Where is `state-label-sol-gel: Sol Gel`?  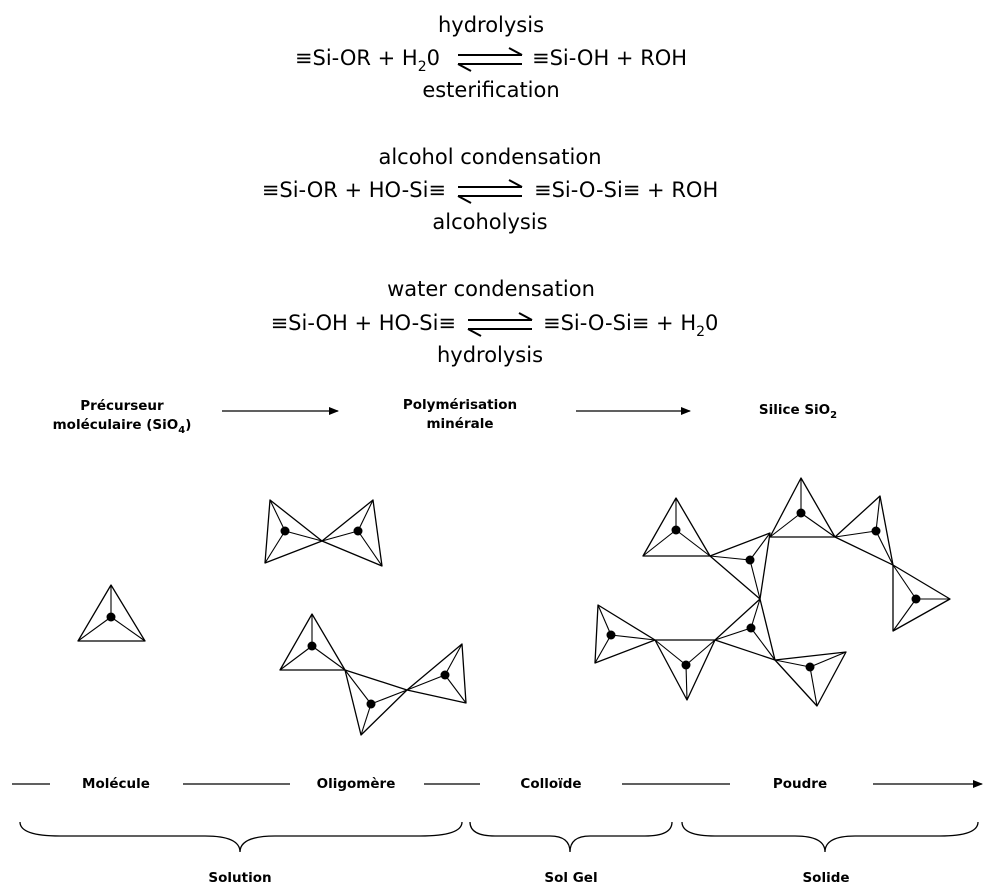 state-label-sol-gel: Sol Gel is located at coordinates (570, 878).